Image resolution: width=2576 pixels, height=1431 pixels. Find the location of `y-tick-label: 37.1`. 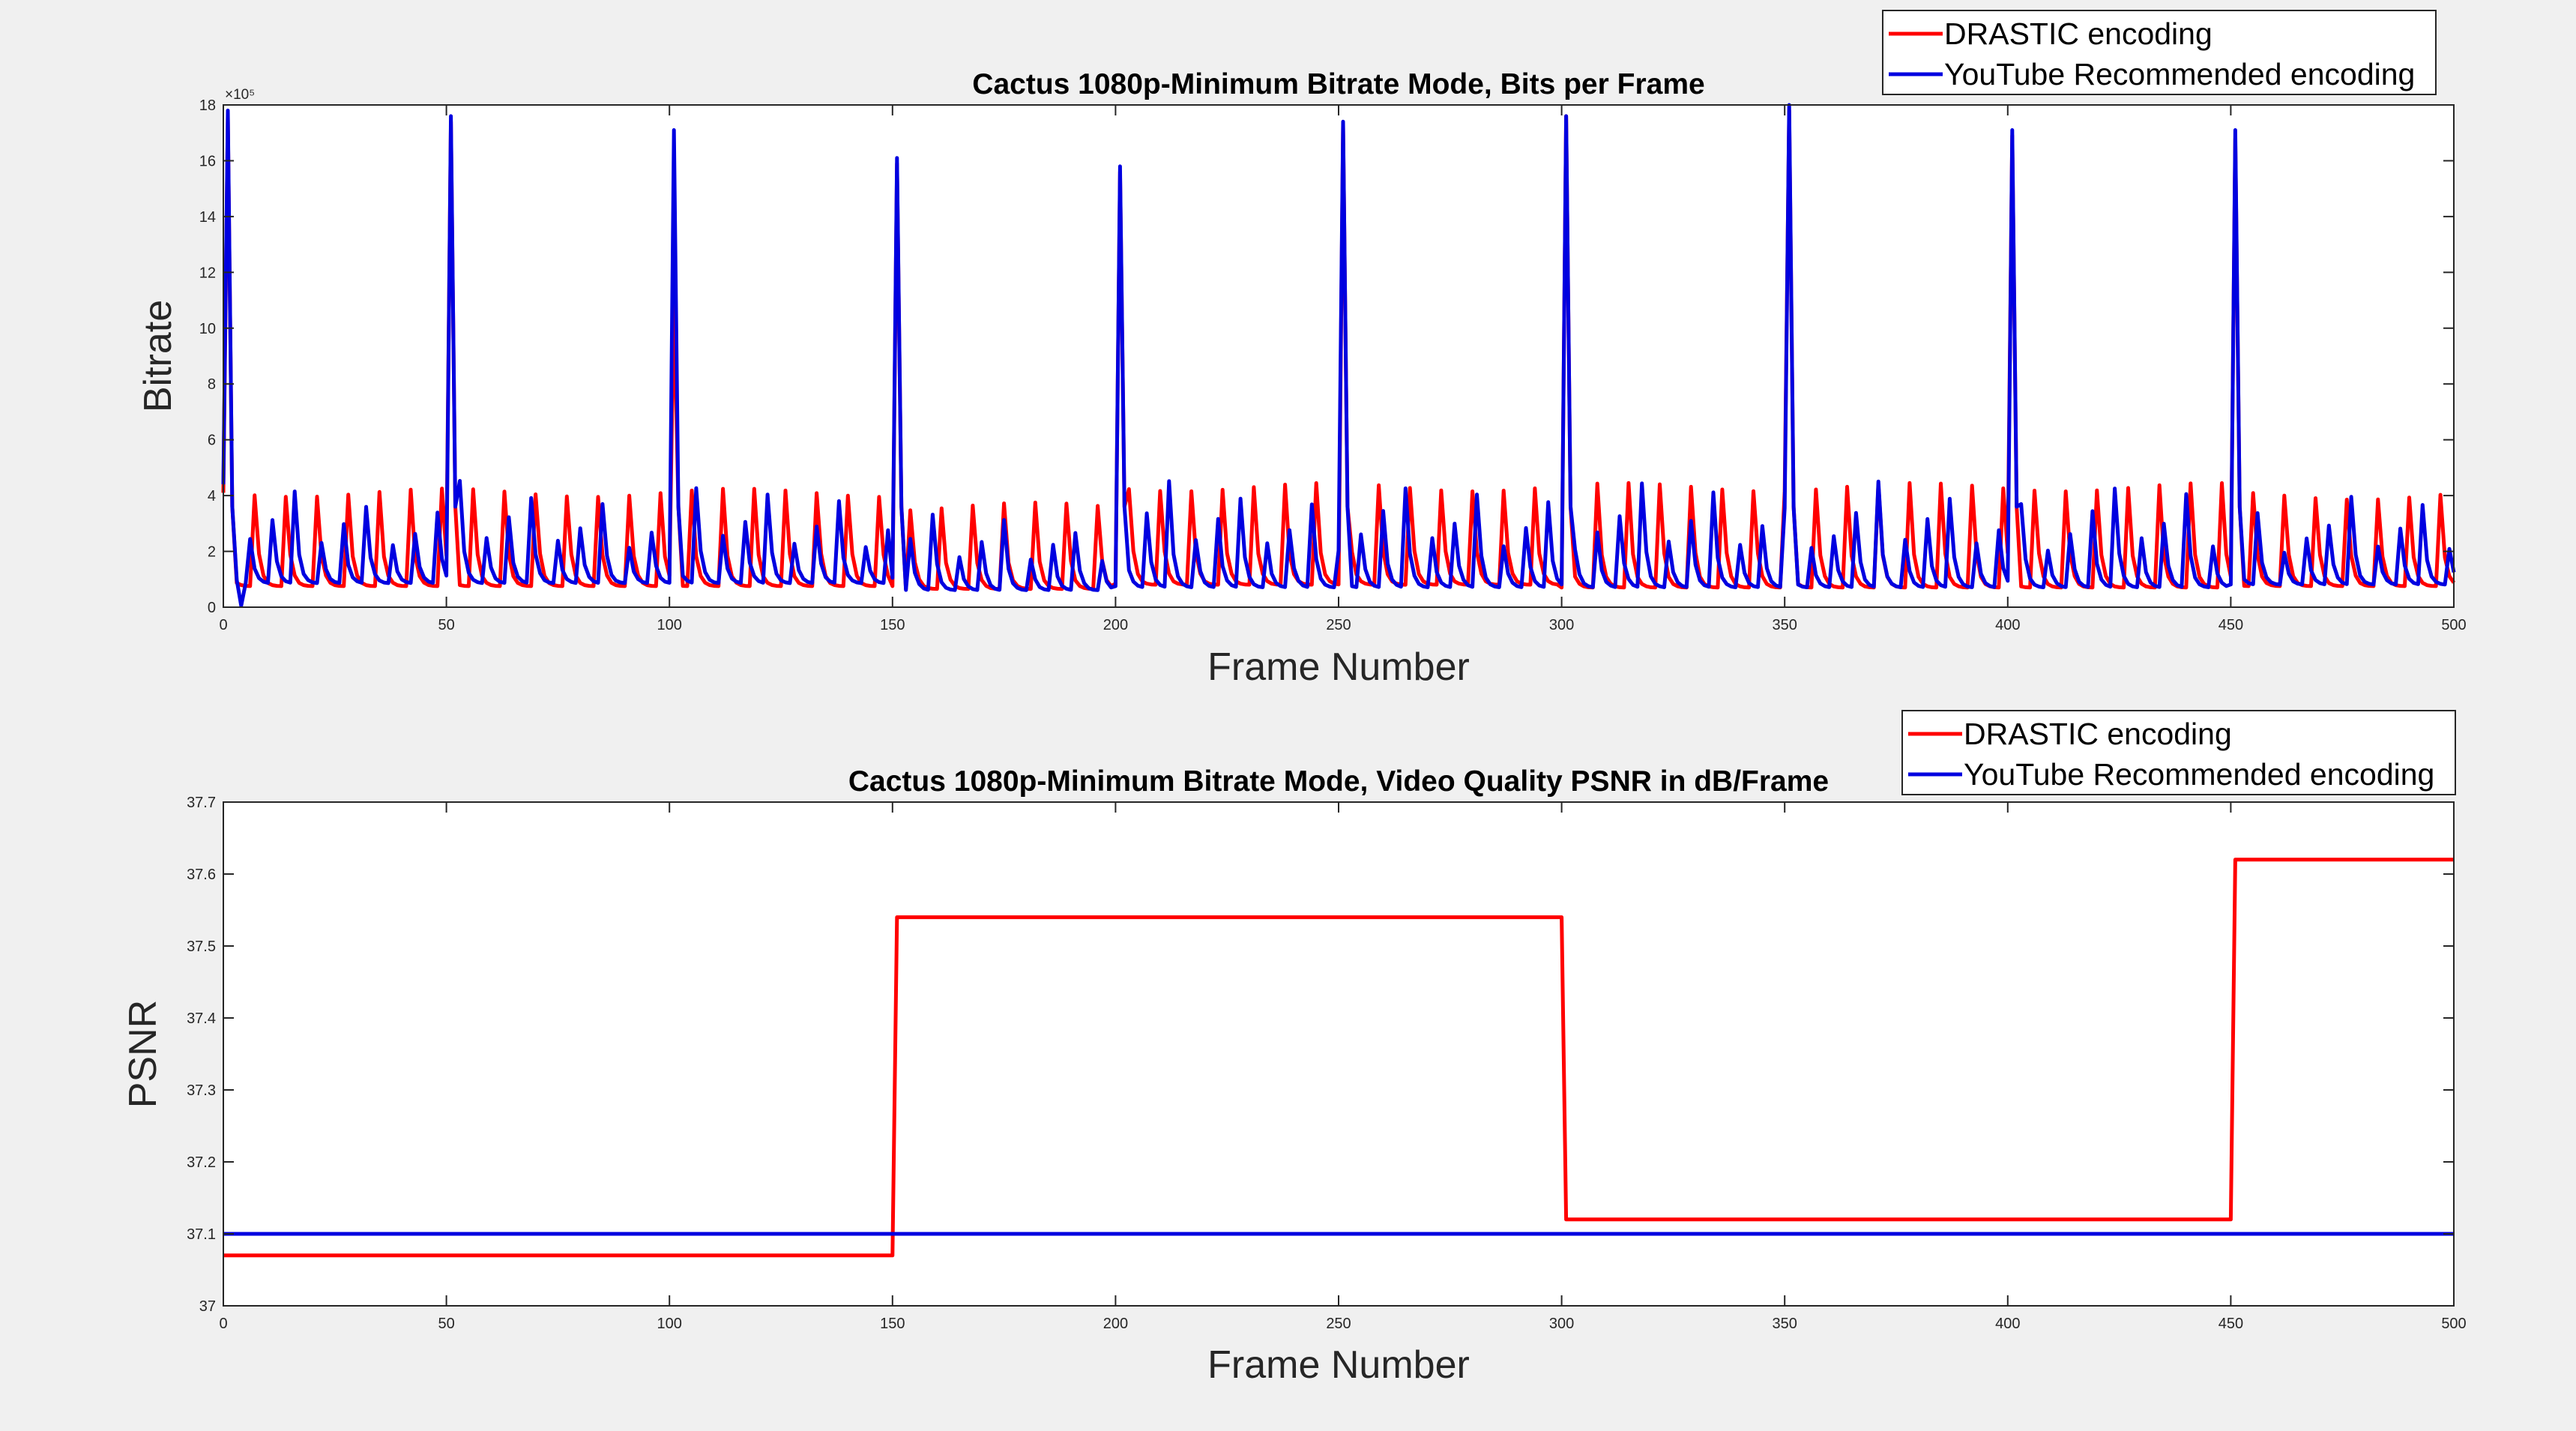

y-tick-label: 37.1 is located at coordinates (201, 1234).